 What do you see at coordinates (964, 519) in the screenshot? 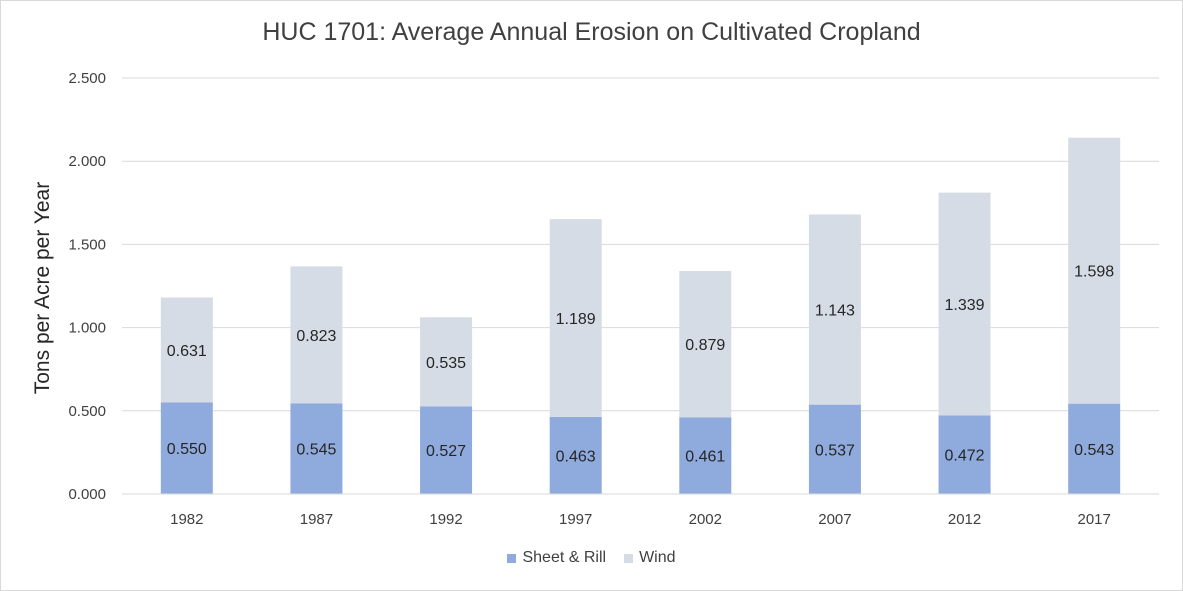
I see `x-tick-label: 2012` at bounding box center [964, 519].